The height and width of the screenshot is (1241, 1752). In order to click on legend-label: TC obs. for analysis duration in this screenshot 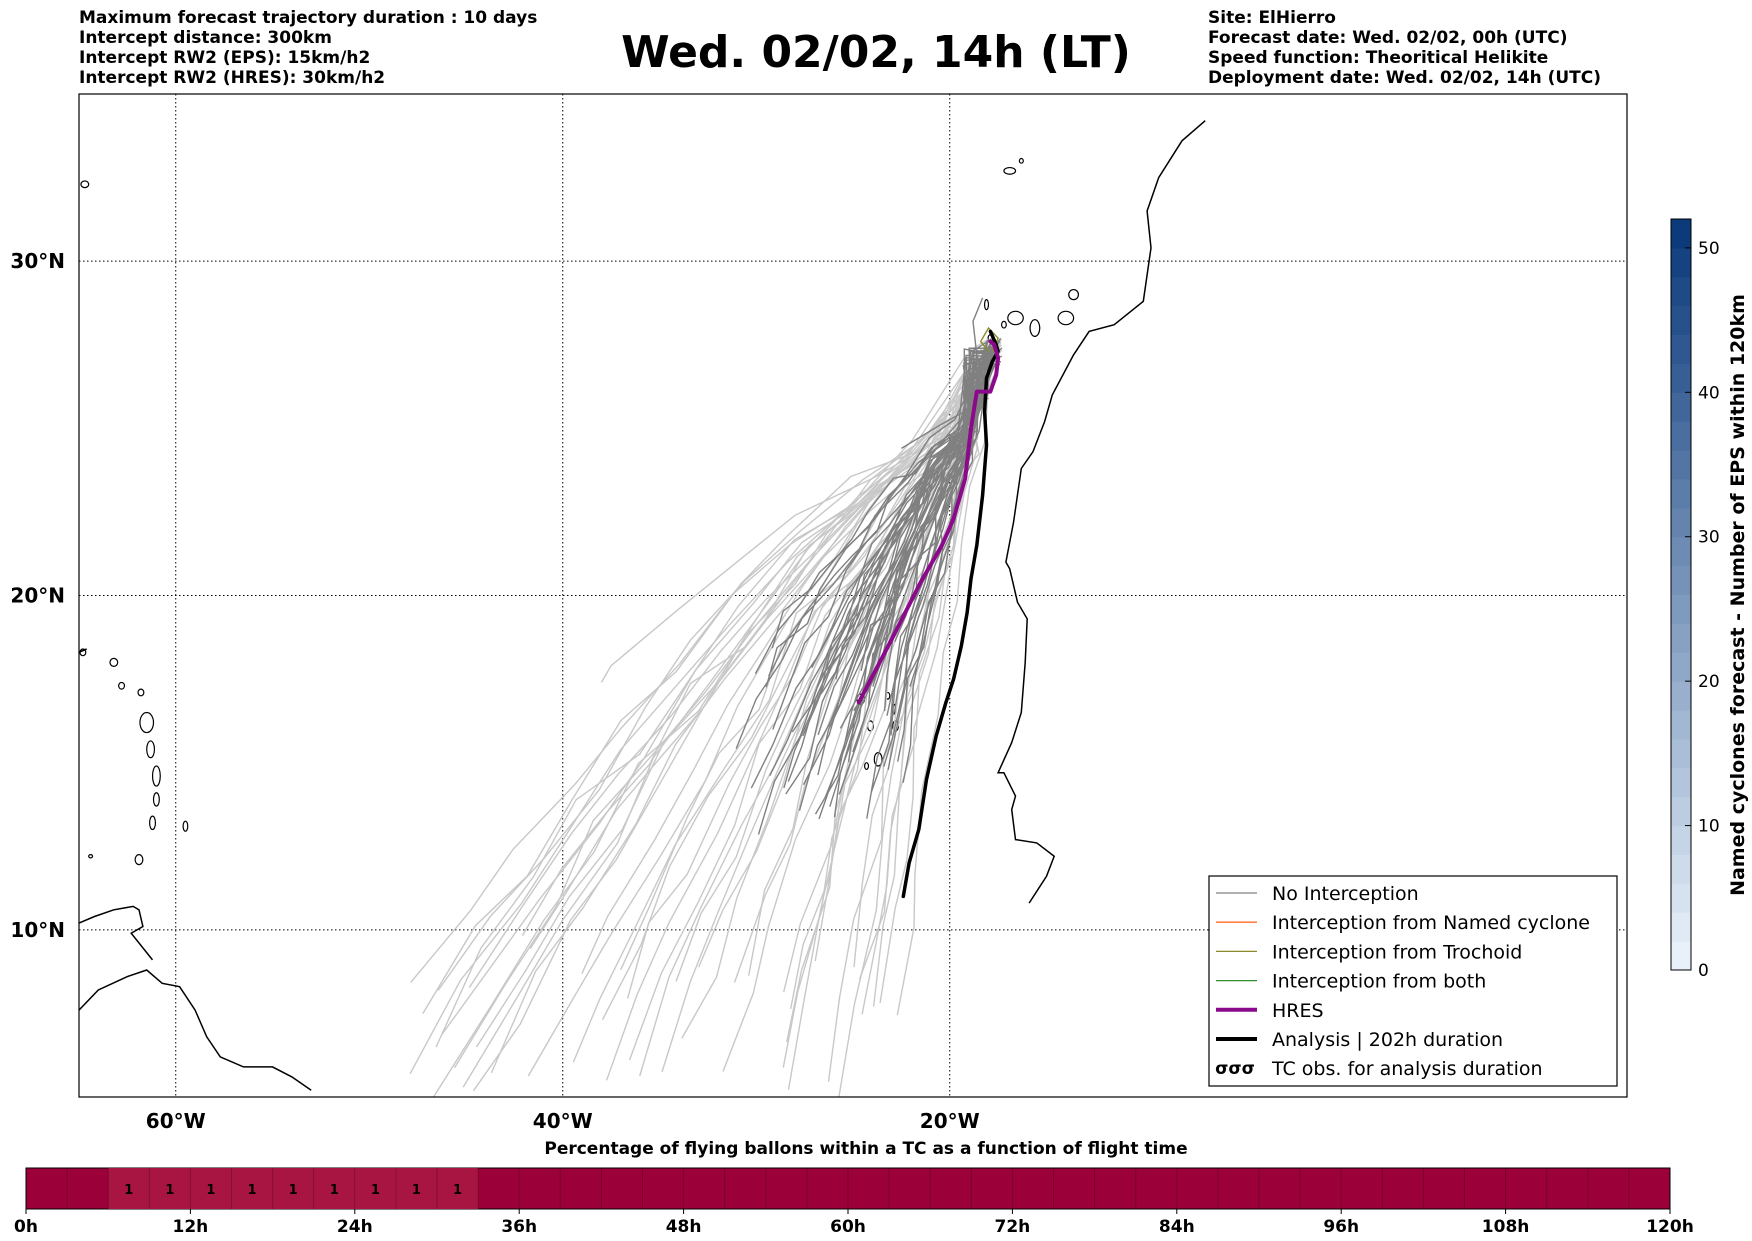, I will do `click(1407, 1069)`.